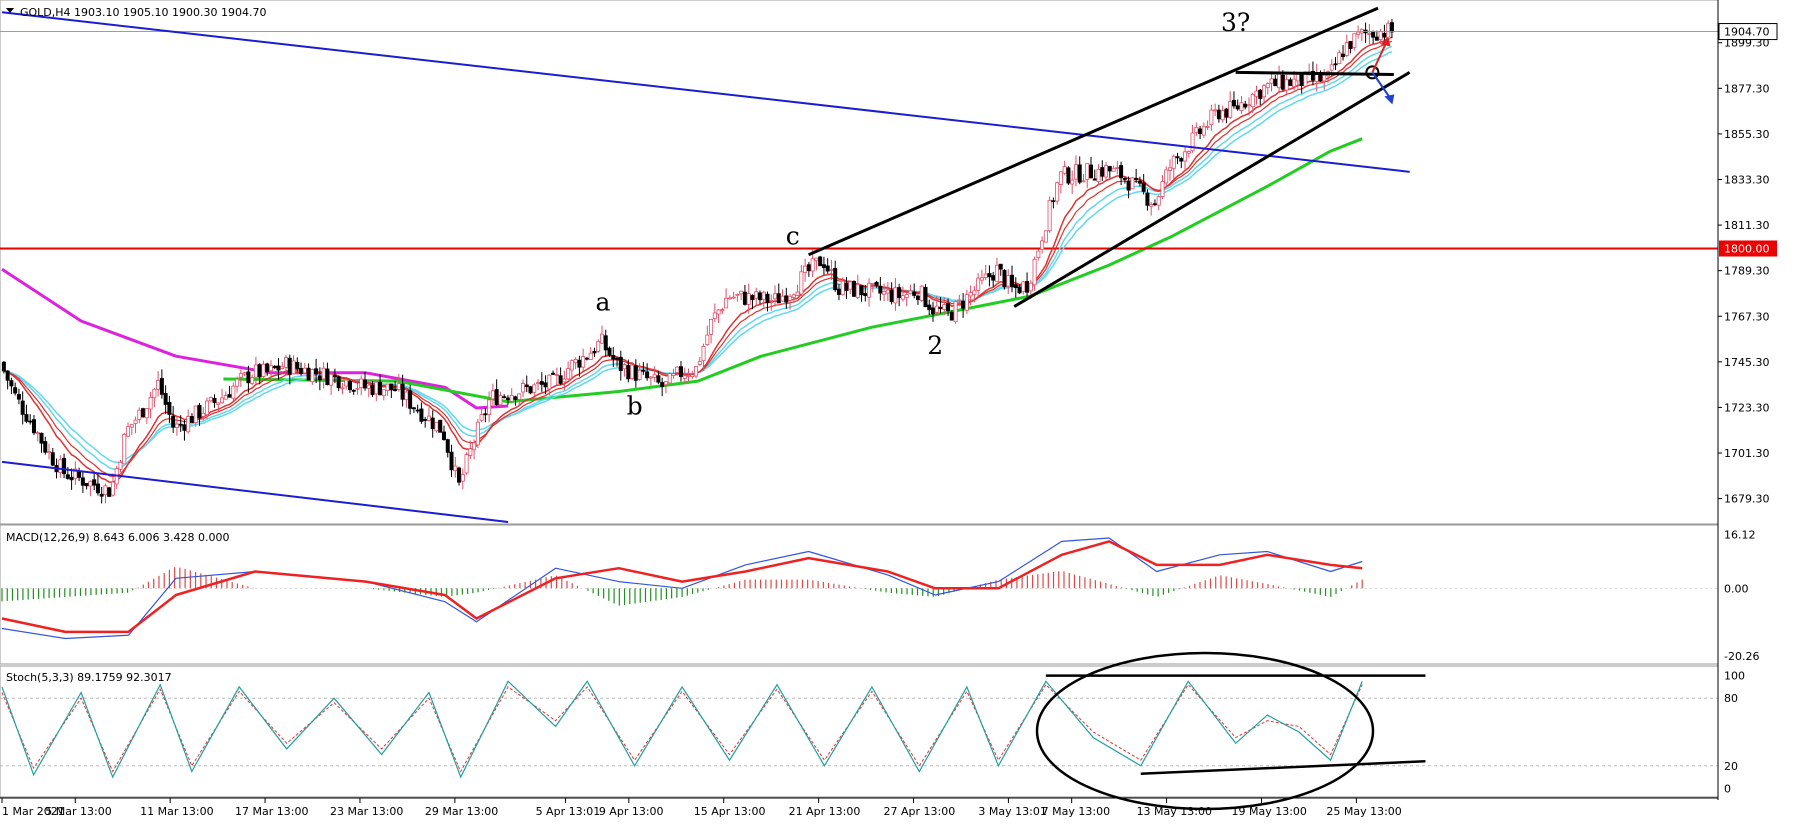  Describe the element at coordinates (920, 811) in the screenshot. I see `time-tick-label: 27 Apr 13:00` at that location.